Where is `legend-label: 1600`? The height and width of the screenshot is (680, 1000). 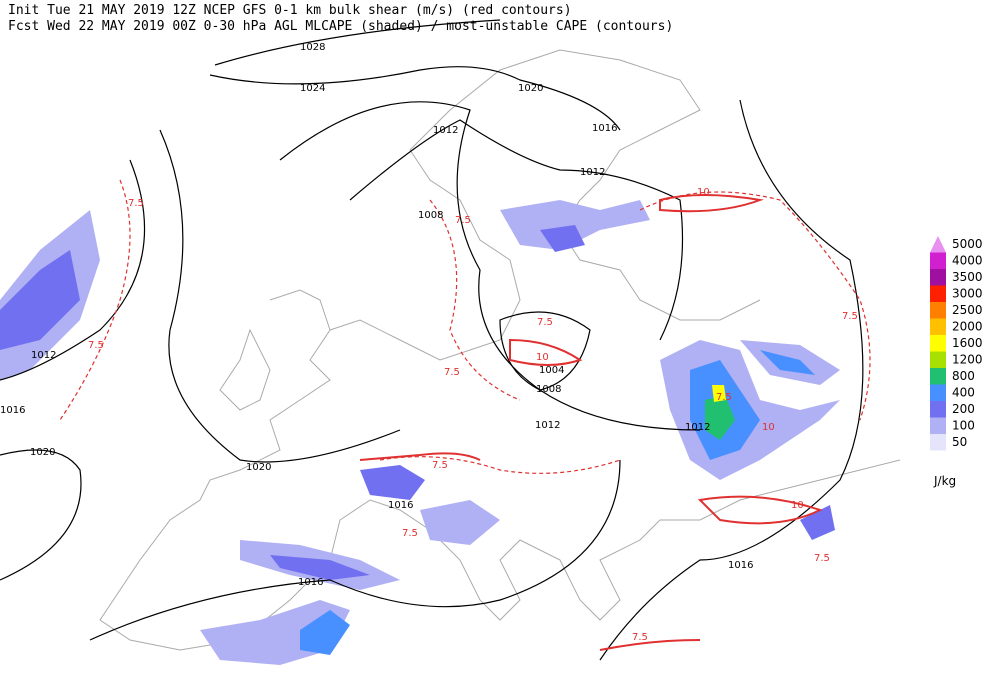 legend-label: 1600 is located at coordinates (967, 343).